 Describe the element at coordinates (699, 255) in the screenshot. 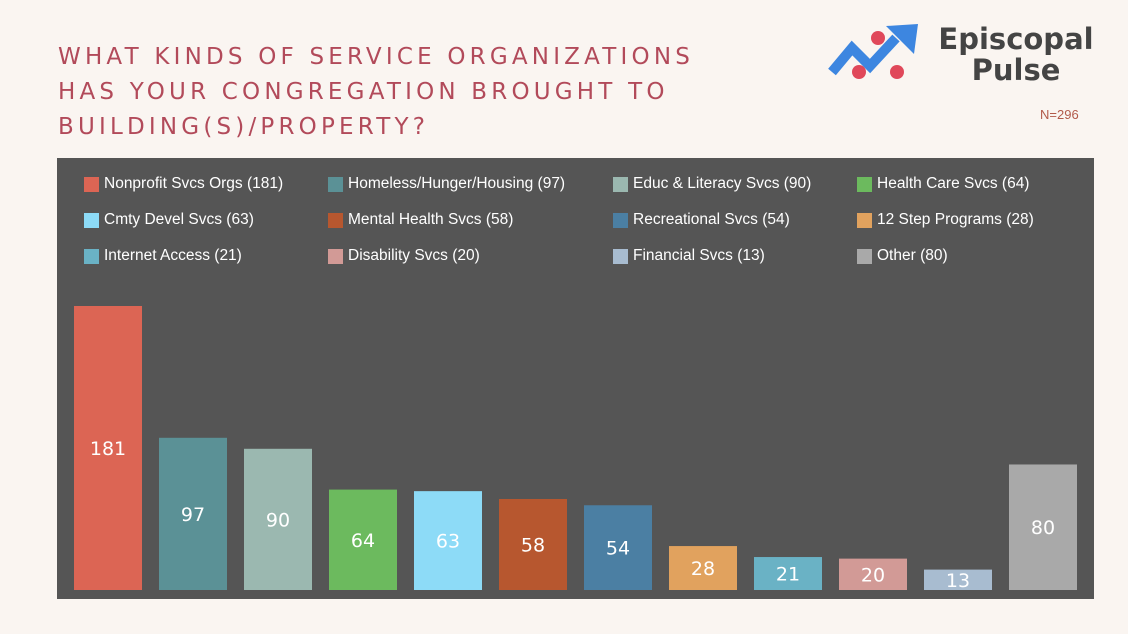

I see `legend-label: Financial Svcs (13)` at that location.